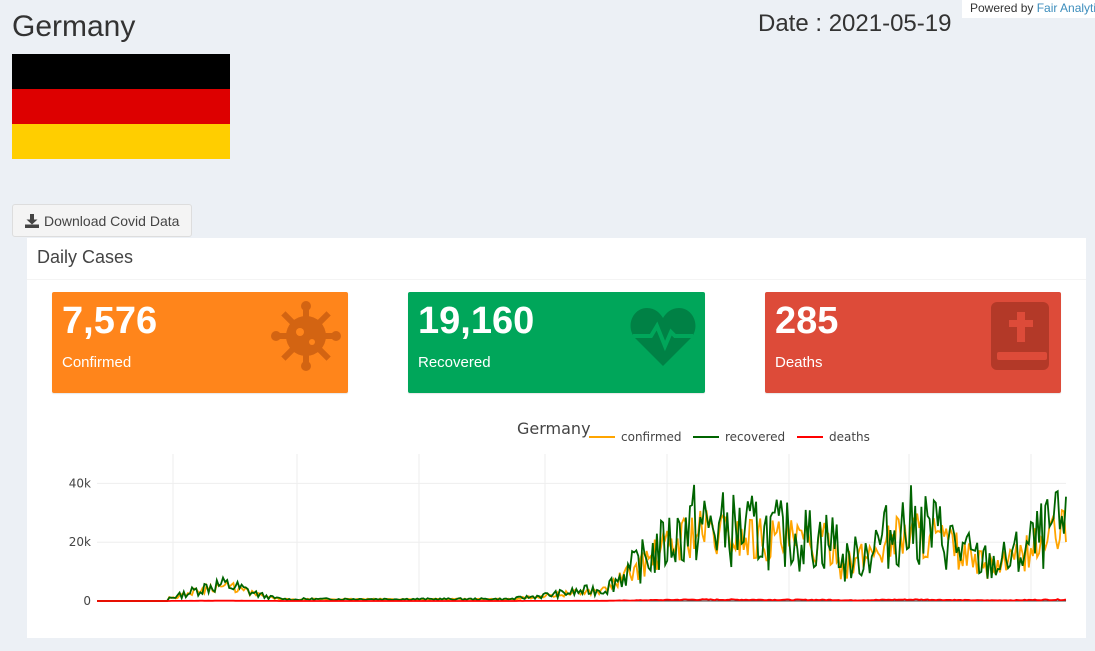 Image resolution: width=1095 pixels, height=651 pixels. Describe the element at coordinates (306, 336) in the screenshot. I see `virus-icon` at that location.